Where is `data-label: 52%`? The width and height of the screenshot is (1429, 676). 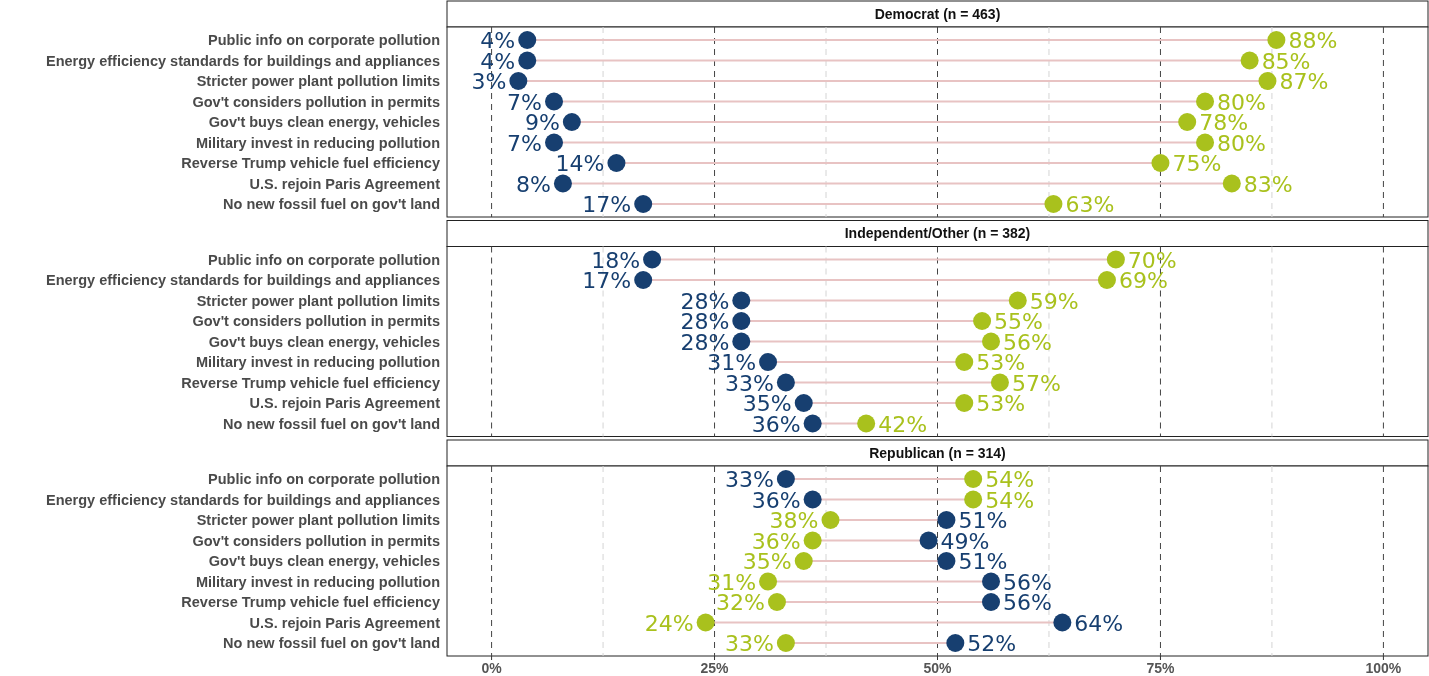
data-label: 52% is located at coordinates (992, 643).